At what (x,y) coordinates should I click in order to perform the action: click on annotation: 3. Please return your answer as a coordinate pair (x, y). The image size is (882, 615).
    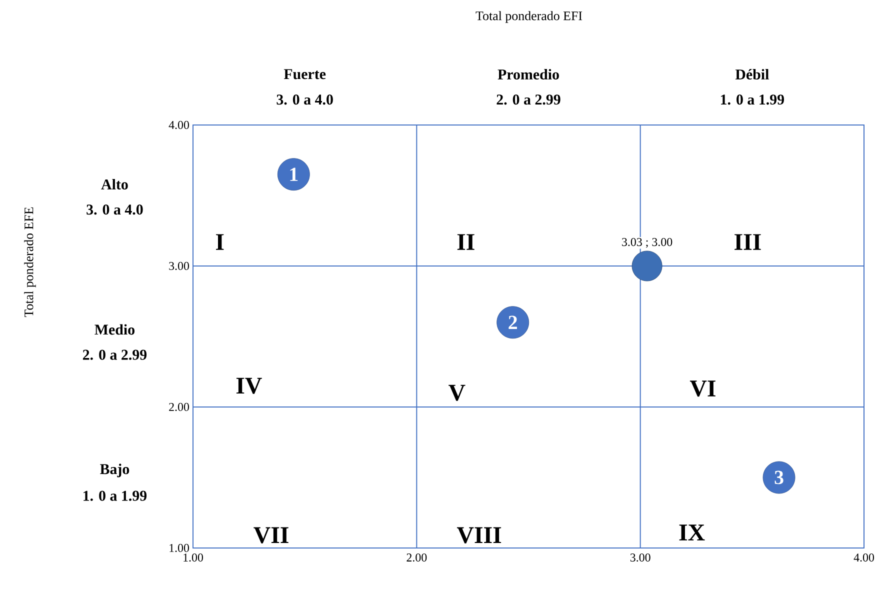
    Looking at the image, I should click on (779, 477).